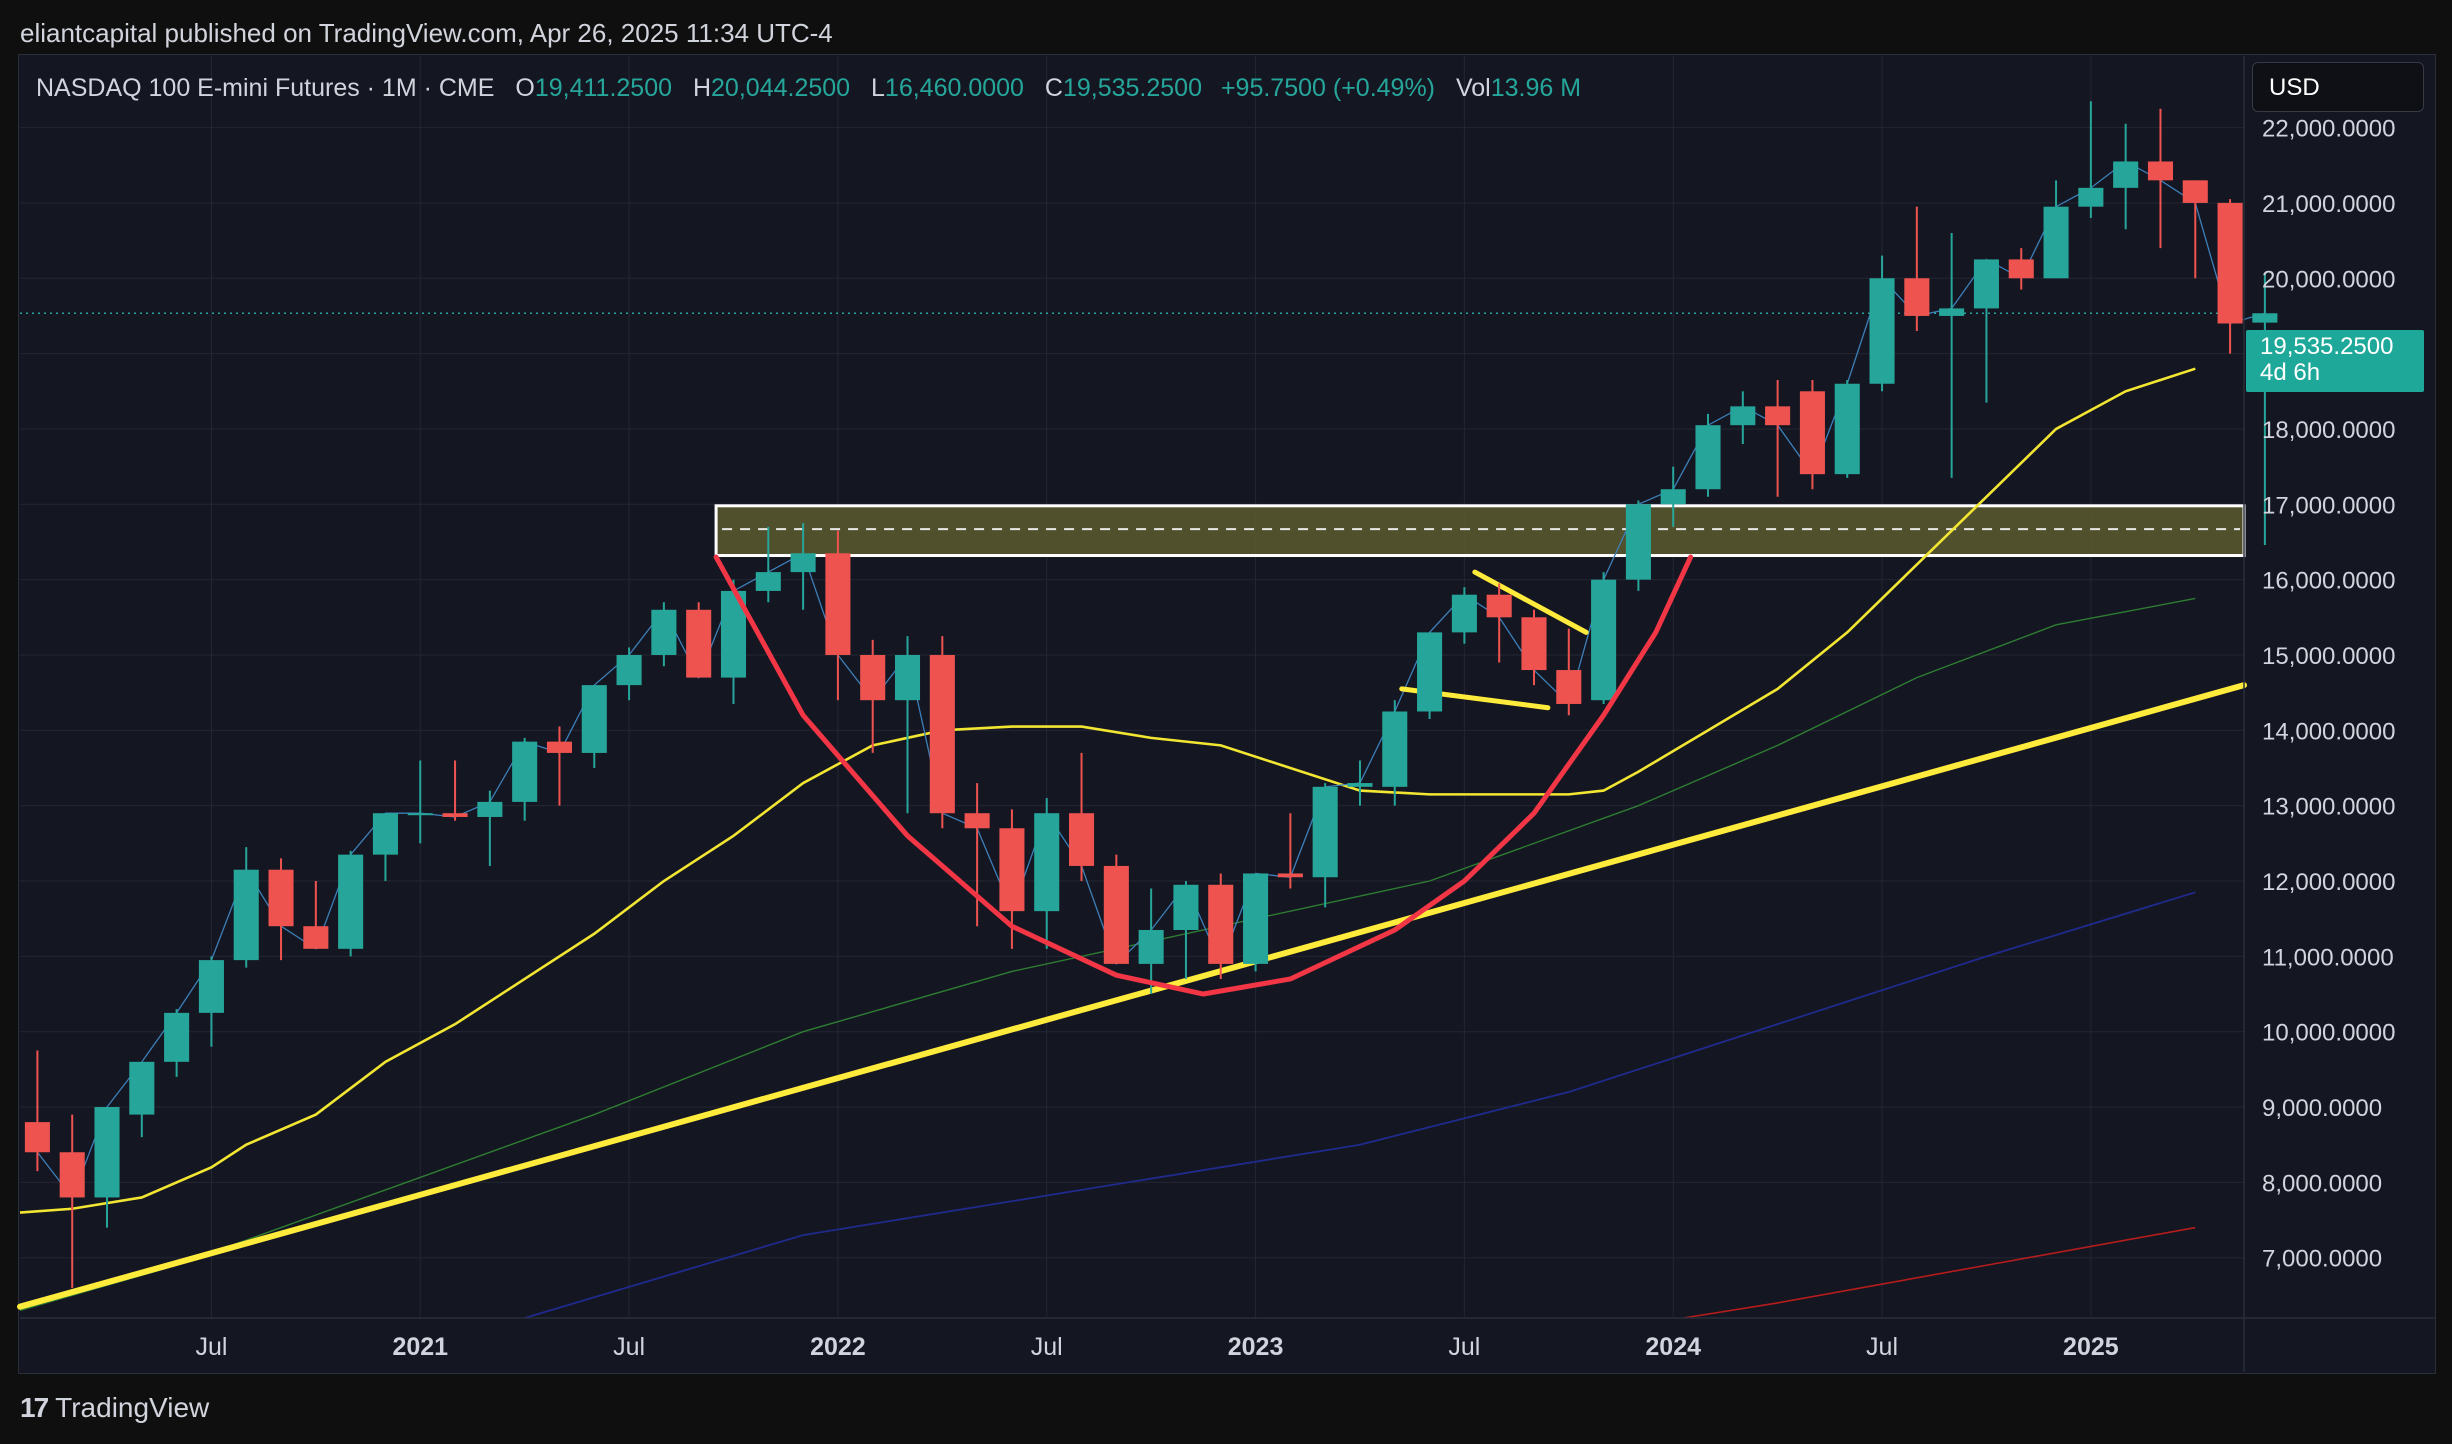 Image resolution: width=2452 pixels, height=1444 pixels. Describe the element at coordinates (1673, 1347) in the screenshot. I see `time-tick-label: 2024` at that location.